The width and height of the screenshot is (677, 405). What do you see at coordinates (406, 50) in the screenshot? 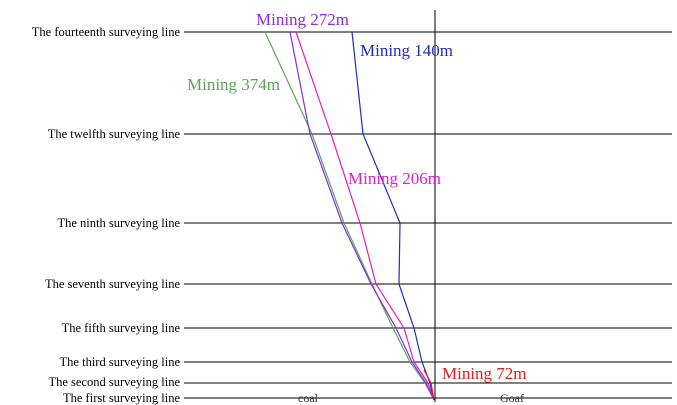
I see `label-mining-140m: Mining 140m` at bounding box center [406, 50].